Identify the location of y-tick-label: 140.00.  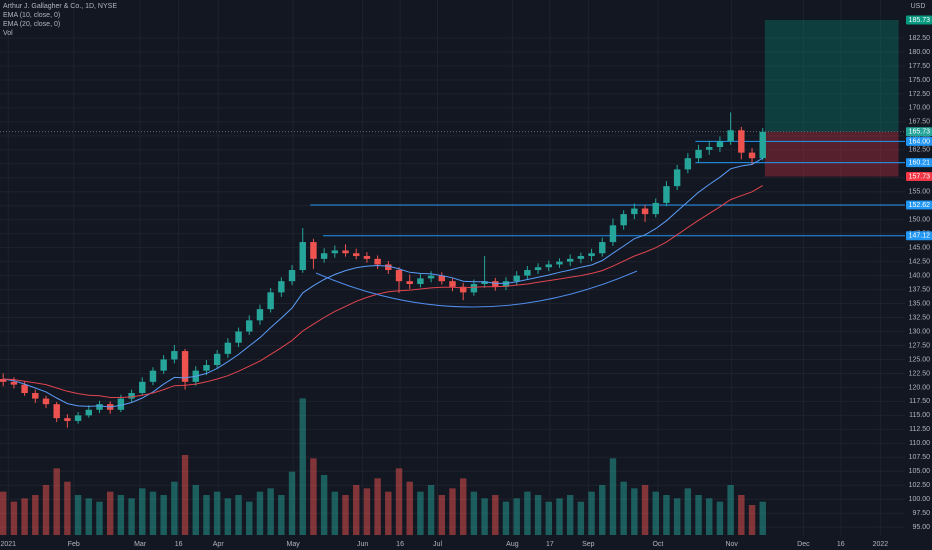
(920, 275).